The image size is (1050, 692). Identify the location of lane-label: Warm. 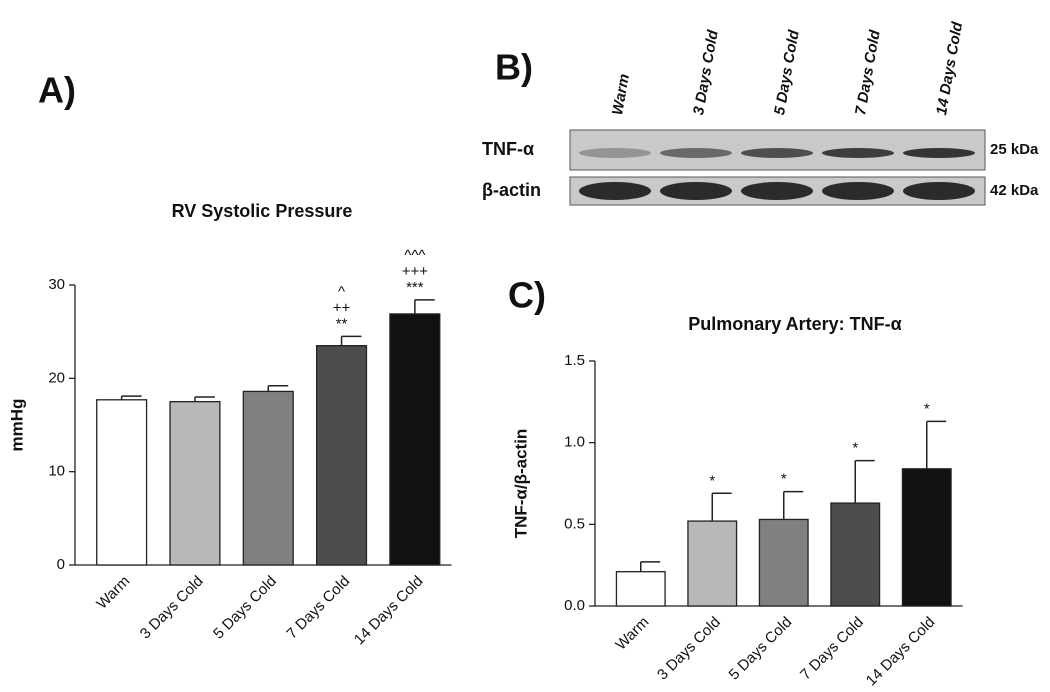
(621, 95).